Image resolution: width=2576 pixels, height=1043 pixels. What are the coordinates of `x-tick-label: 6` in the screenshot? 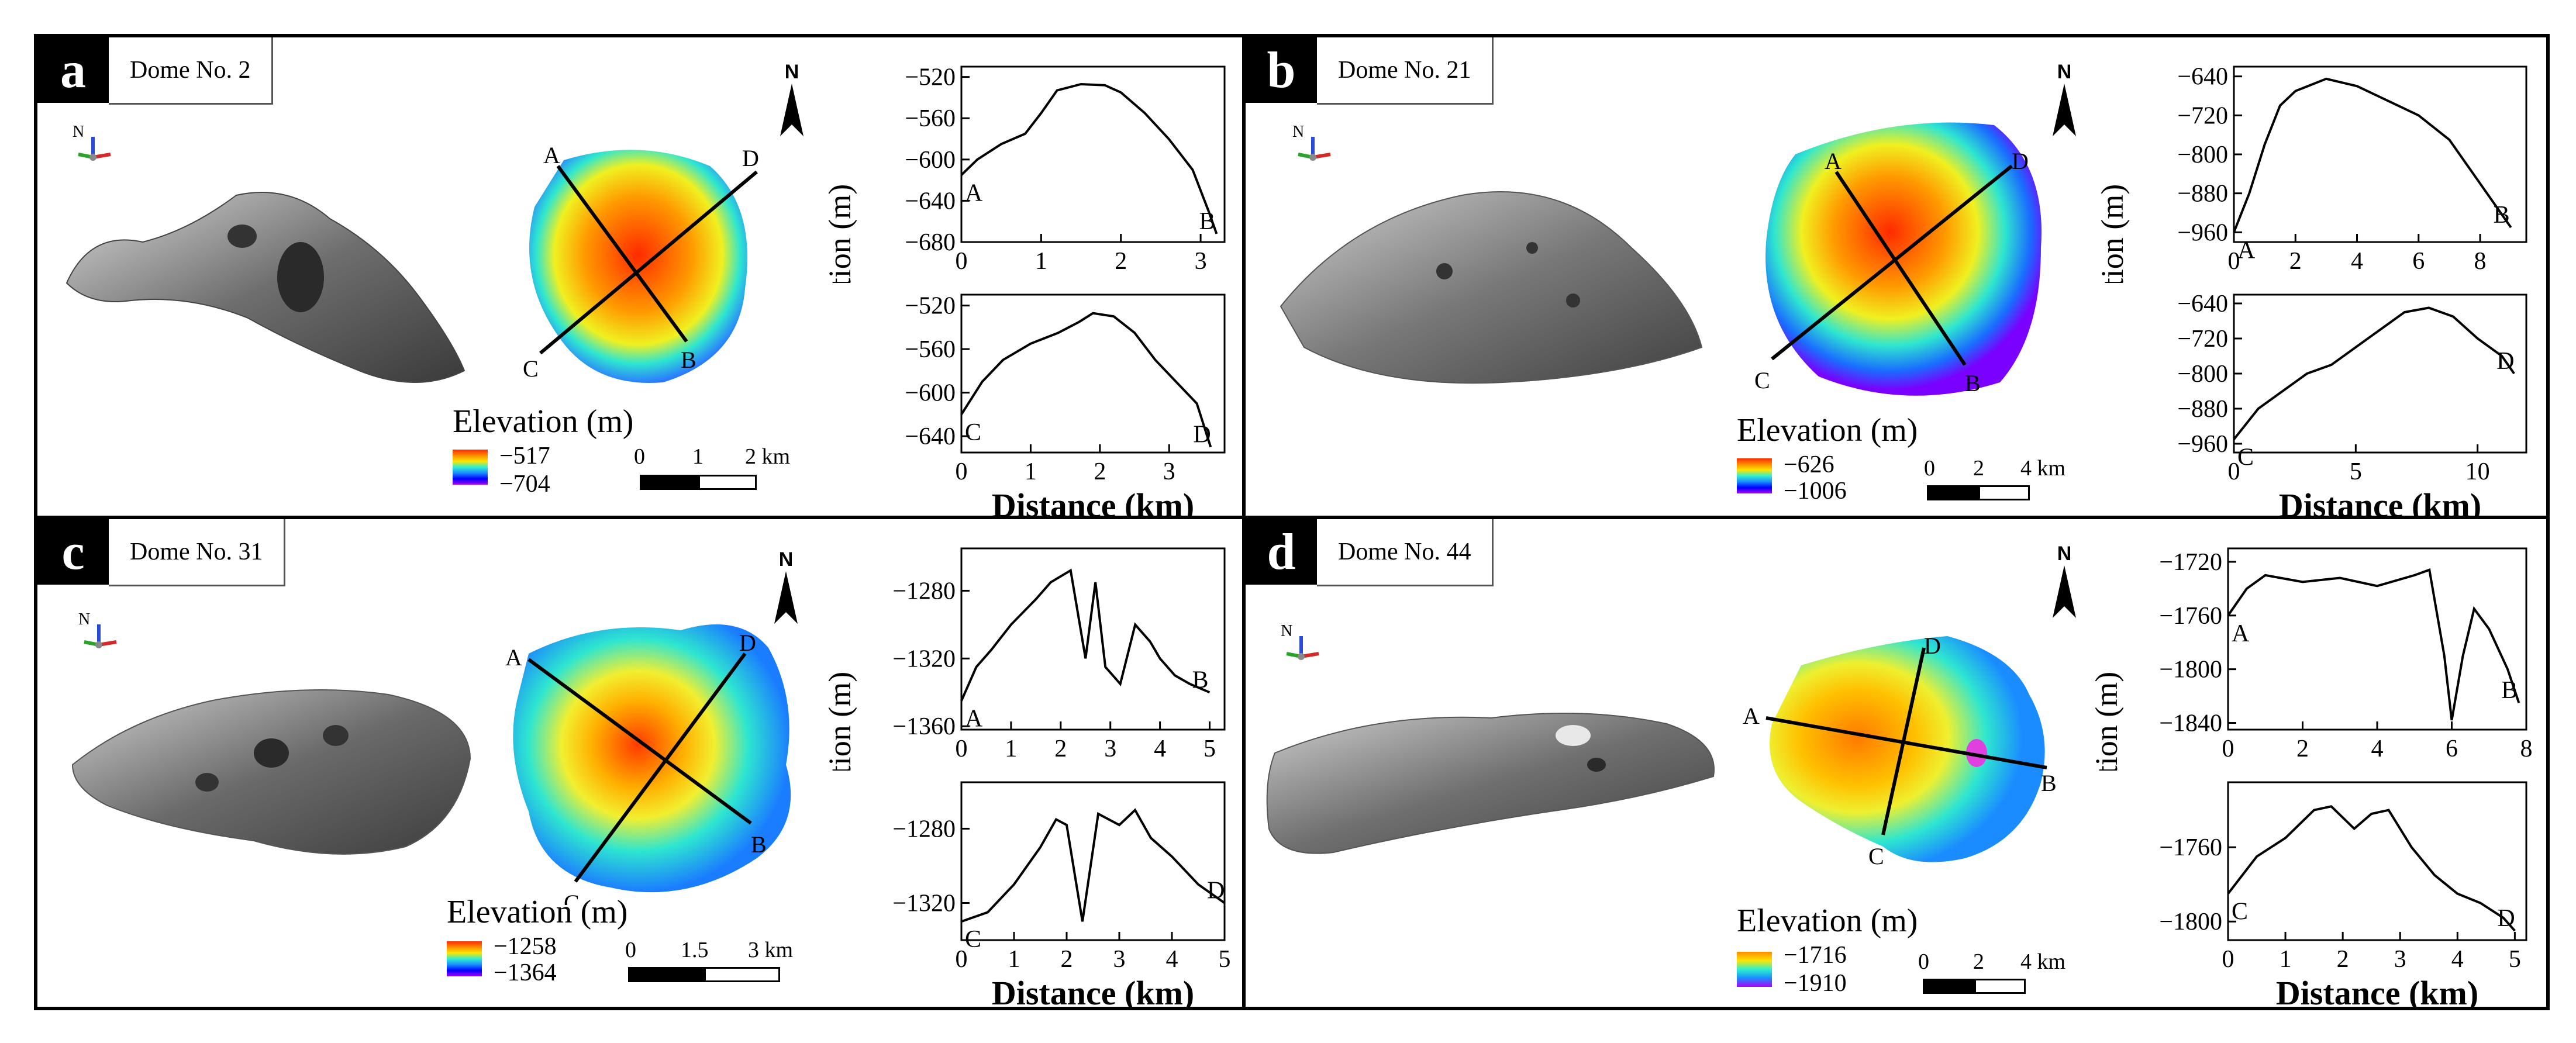 It's located at (2452, 748).